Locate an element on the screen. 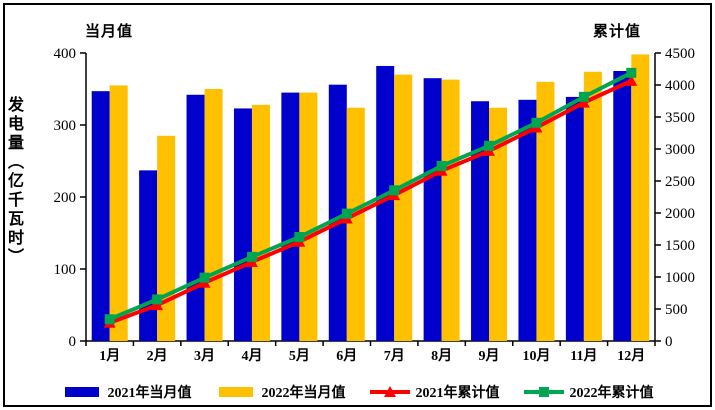  x-axis-category-label: 2月 is located at coordinates (157, 356).